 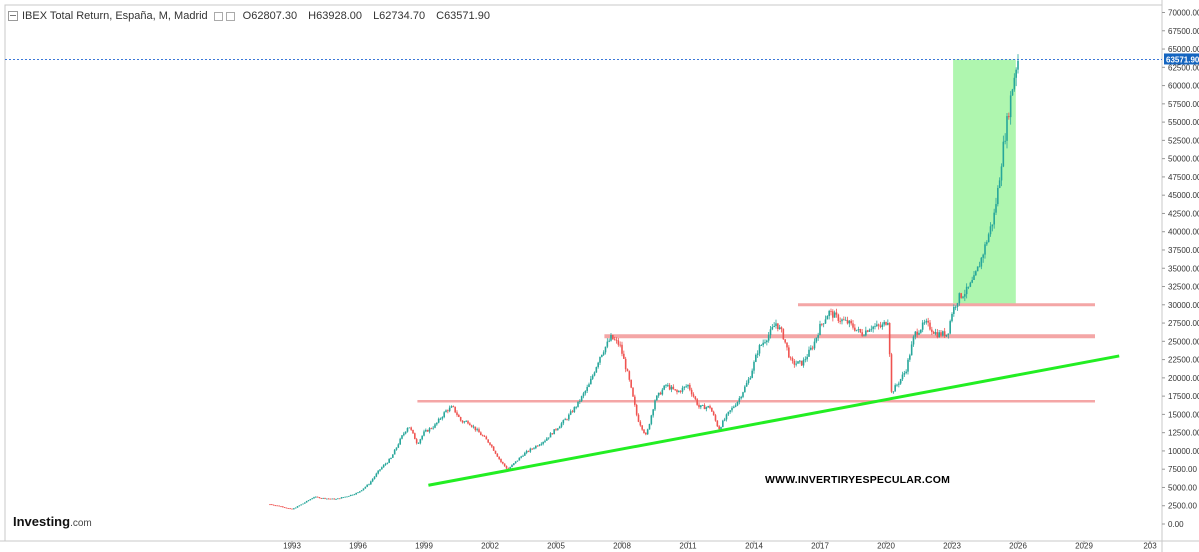 What do you see at coordinates (1183, 360) in the screenshot?
I see `y-tick-label: 22500.00` at bounding box center [1183, 360].